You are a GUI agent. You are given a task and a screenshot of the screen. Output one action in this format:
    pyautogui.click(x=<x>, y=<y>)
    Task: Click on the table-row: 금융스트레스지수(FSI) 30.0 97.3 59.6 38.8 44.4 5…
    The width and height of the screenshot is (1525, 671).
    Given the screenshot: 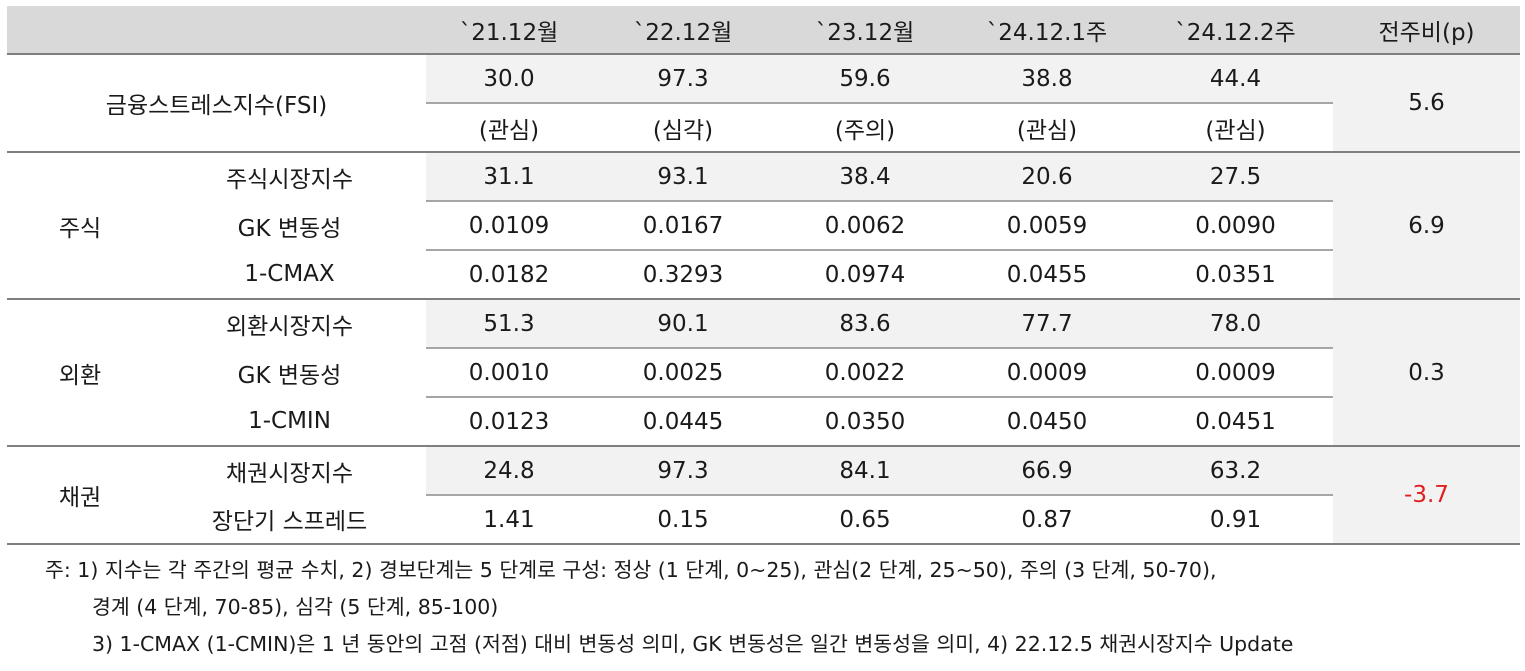 What is the action you would take?
    pyautogui.click(x=763, y=103)
    